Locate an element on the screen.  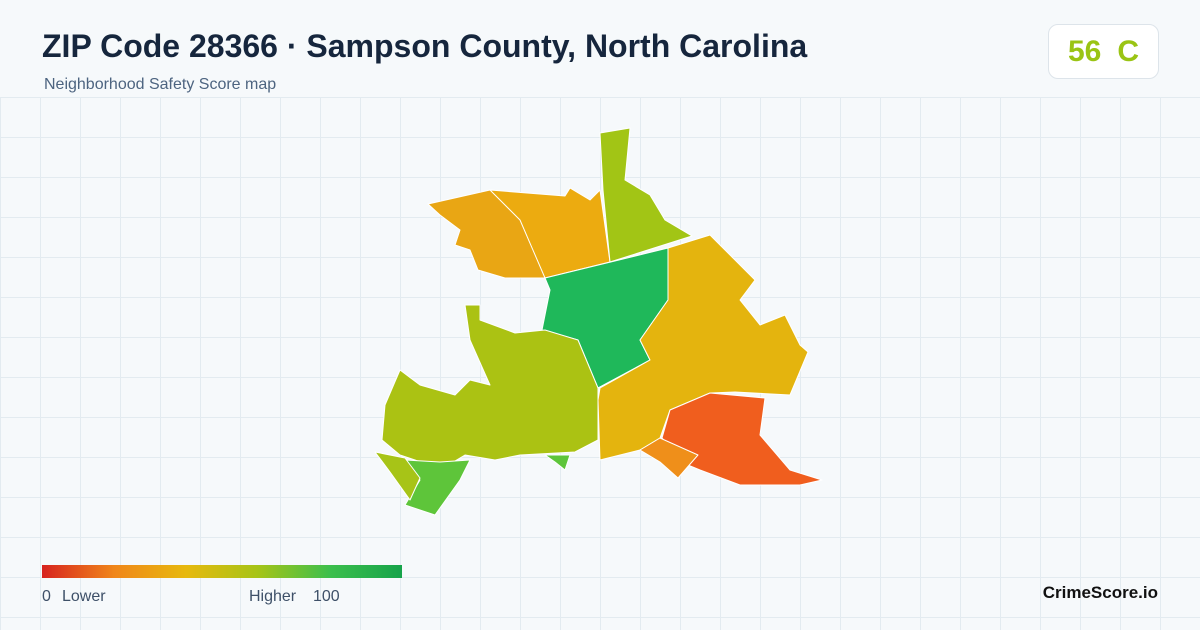
legend-max-label: Higher is located at coordinates (273, 596).